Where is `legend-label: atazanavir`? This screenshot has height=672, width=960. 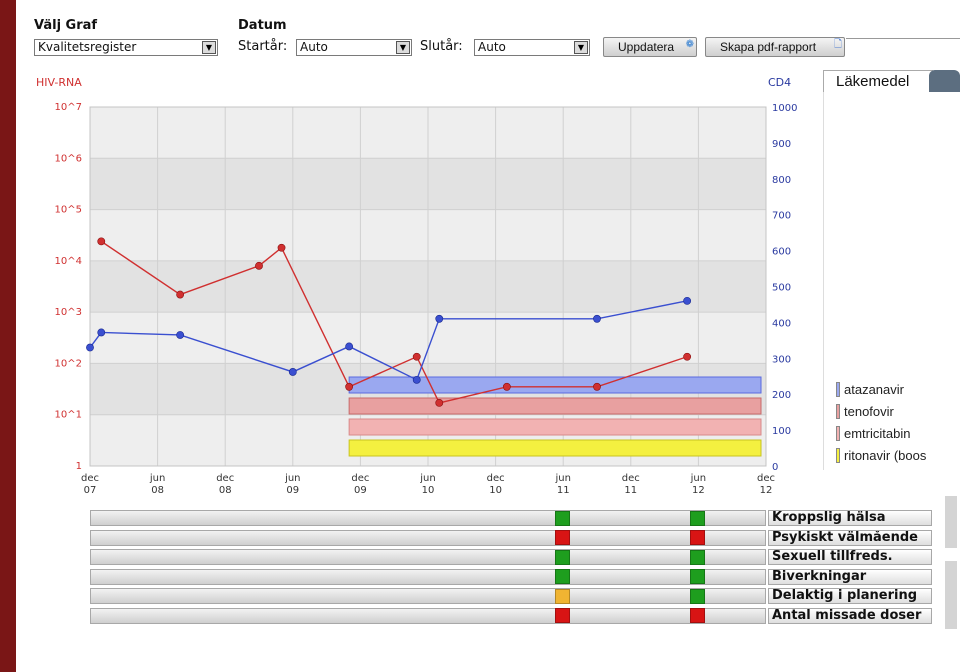 legend-label: atazanavir is located at coordinates (874, 389).